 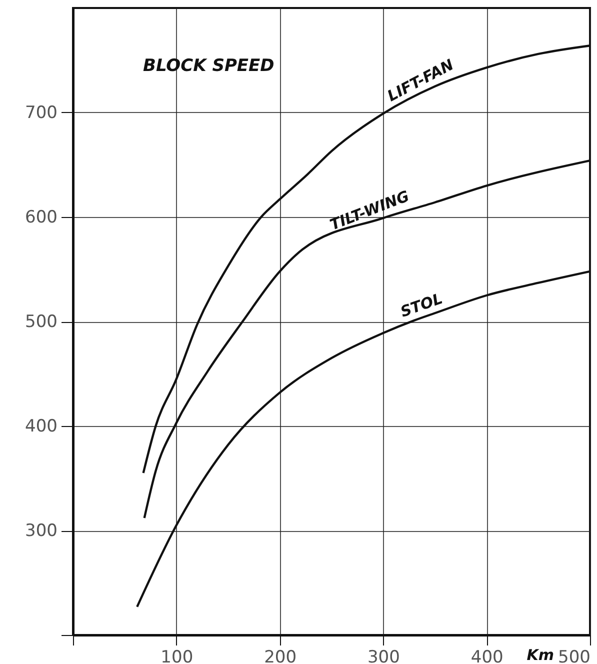 I want to click on x-tick-label: 100, so click(x=177, y=656).